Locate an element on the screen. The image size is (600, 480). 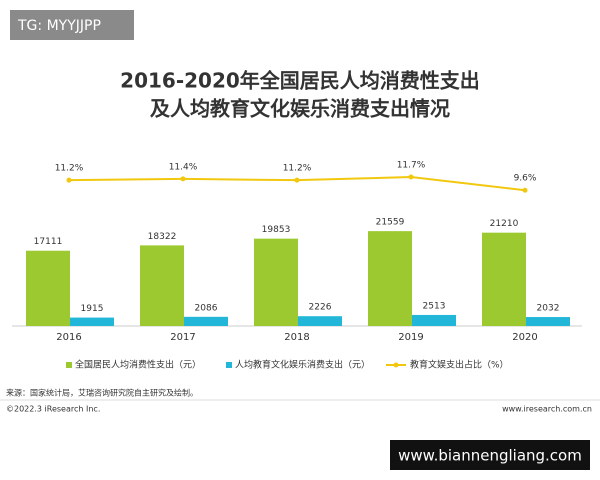
x-tick-label: 2016 is located at coordinates (68, 337).